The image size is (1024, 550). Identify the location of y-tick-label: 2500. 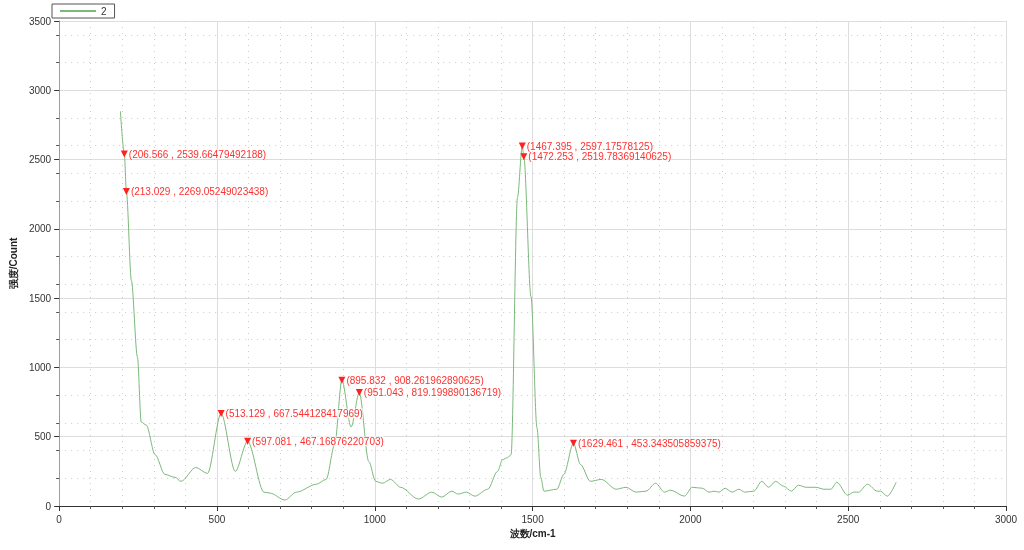
(40, 160).